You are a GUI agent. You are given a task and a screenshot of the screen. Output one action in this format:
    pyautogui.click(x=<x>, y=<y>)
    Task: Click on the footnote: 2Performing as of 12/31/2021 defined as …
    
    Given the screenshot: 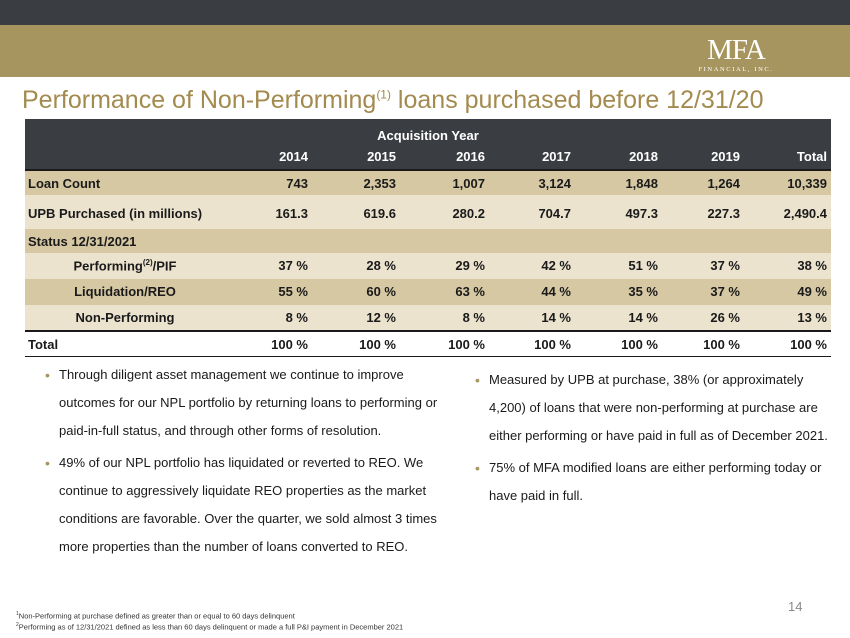 What is the action you would take?
    pyautogui.click(x=209, y=627)
    